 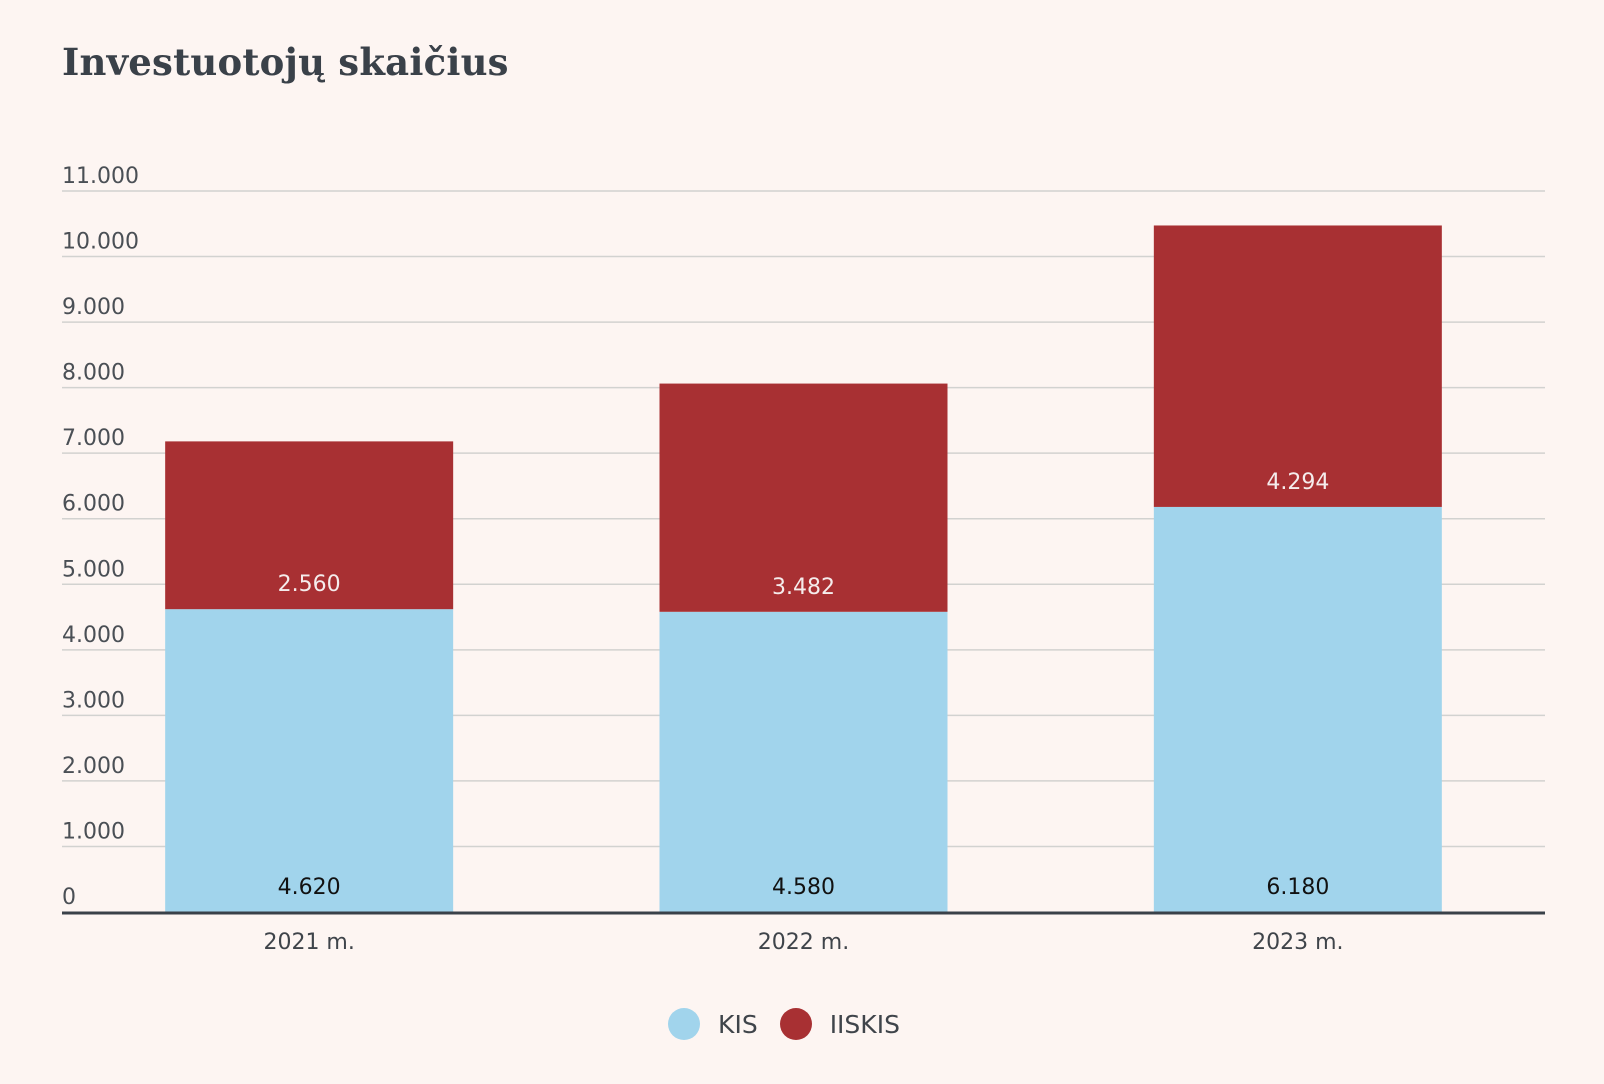 What do you see at coordinates (864, 1024) in the screenshot?
I see `legend-label: IISKIS` at bounding box center [864, 1024].